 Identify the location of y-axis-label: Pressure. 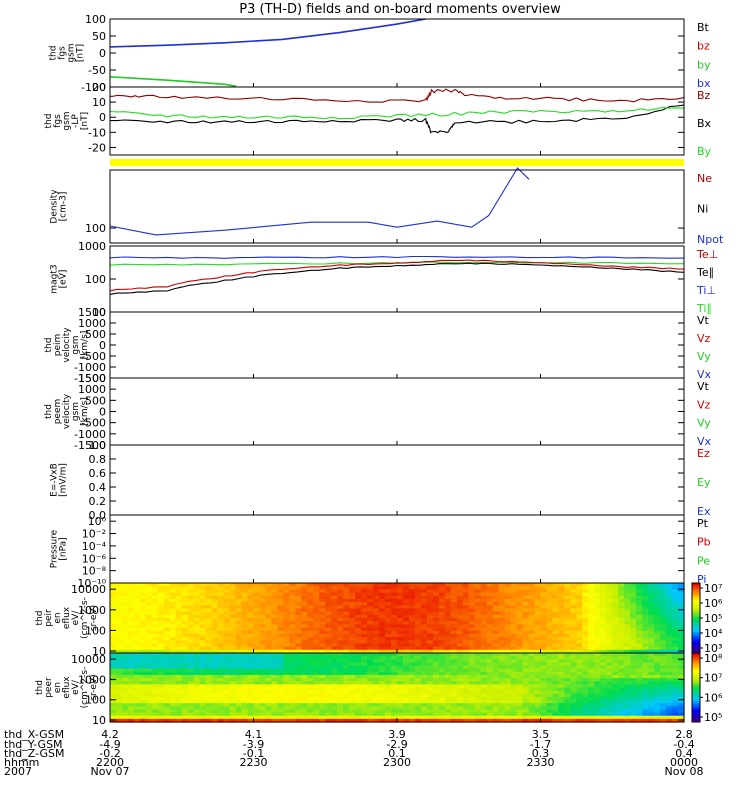
(55, 548).